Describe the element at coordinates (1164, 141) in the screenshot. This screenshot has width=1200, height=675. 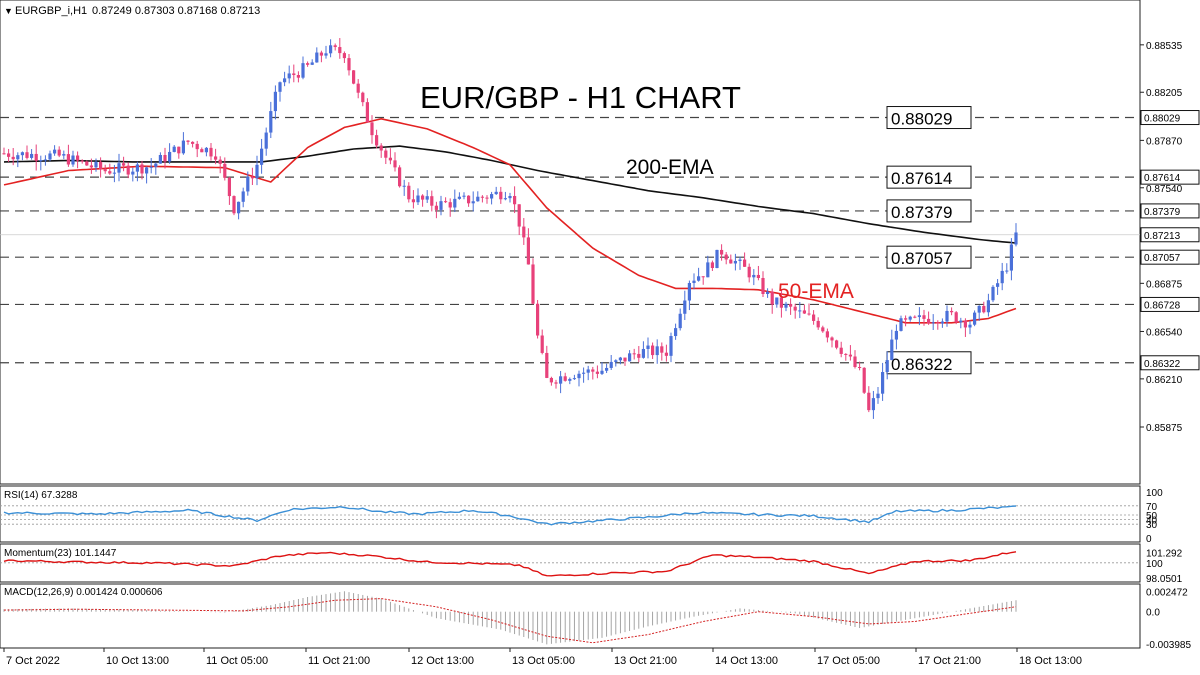
I see `price-tick-label: 0.87870` at that location.